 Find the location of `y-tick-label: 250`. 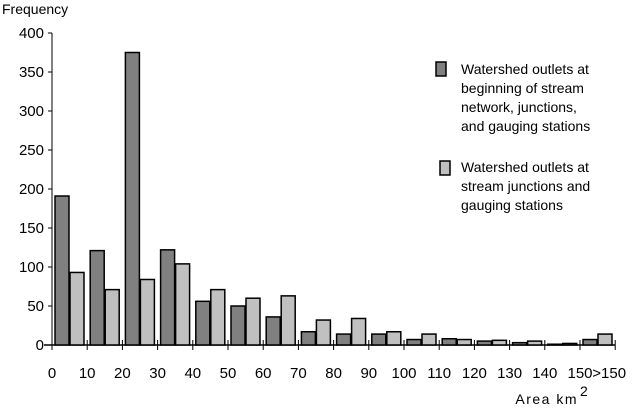

y-tick-label: 250 is located at coordinates (31, 150).